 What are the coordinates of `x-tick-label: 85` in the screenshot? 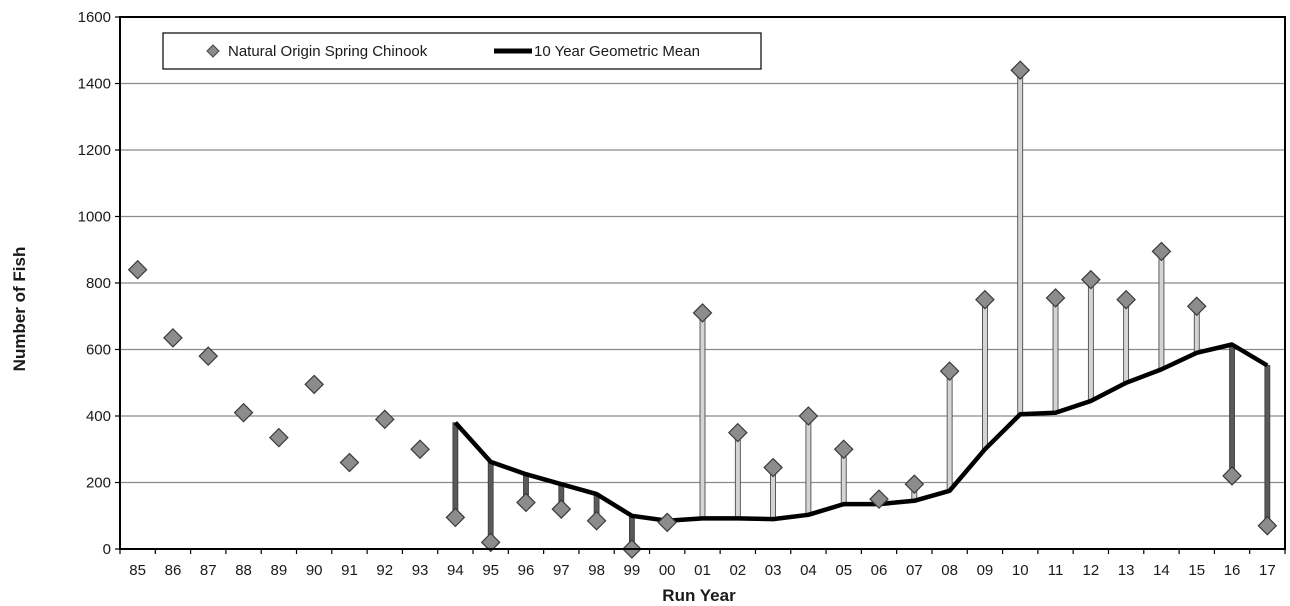 It's located at (137, 570).